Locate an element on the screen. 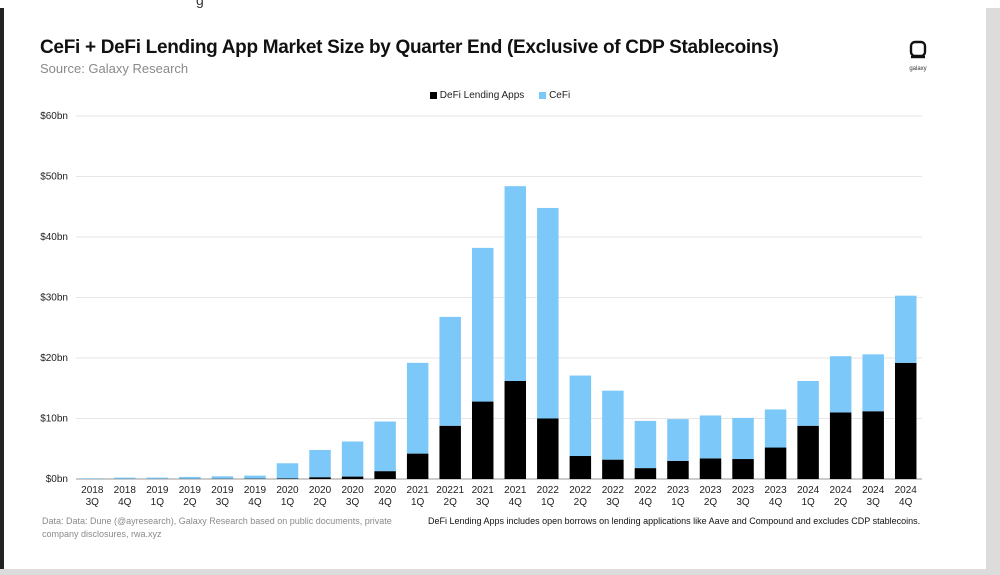 Image resolution: width=1000 pixels, height=575 pixels. galaxy-logo-icon is located at coordinates (918, 49).